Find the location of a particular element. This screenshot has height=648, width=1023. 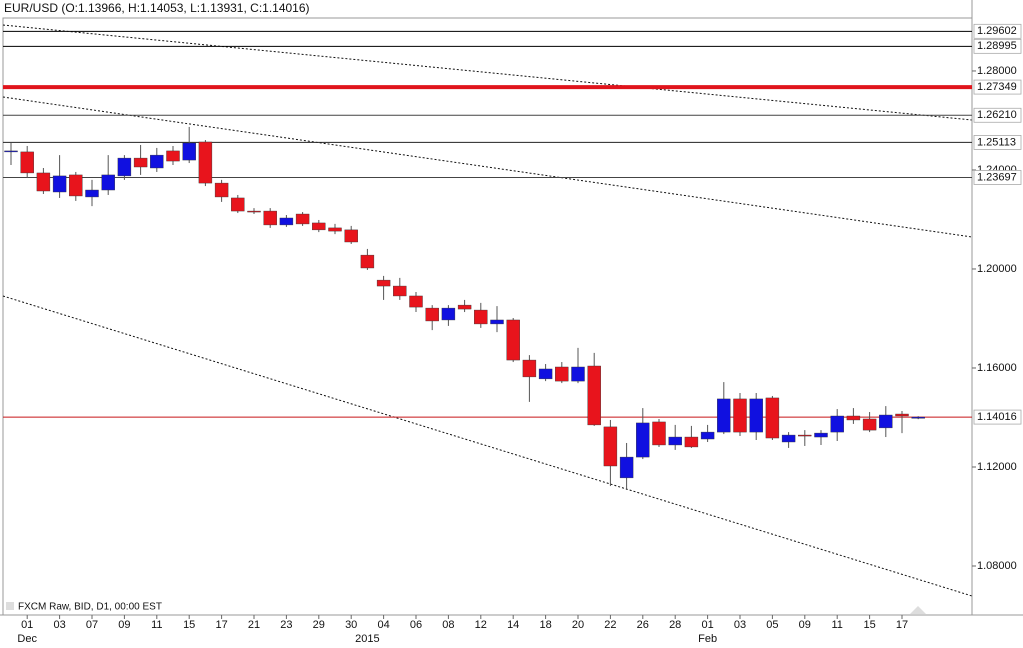

y-tick-label: 1.20000 is located at coordinates (997, 269).